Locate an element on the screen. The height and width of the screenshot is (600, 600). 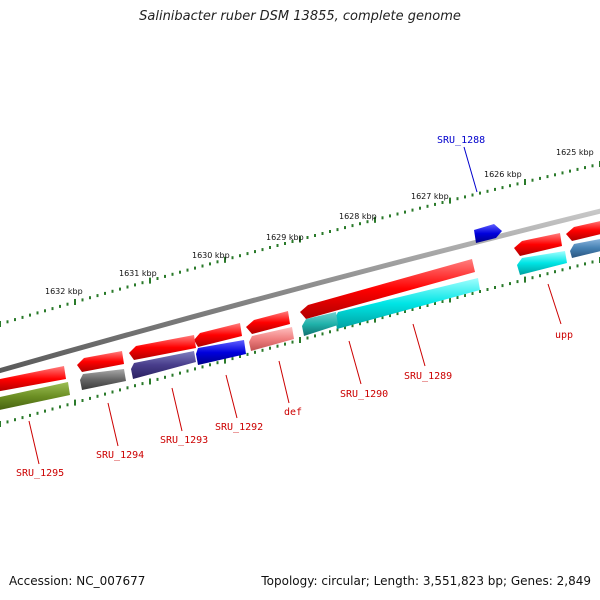
gene-label-sru-1290: SRU_1290 is located at coordinates (364, 394).